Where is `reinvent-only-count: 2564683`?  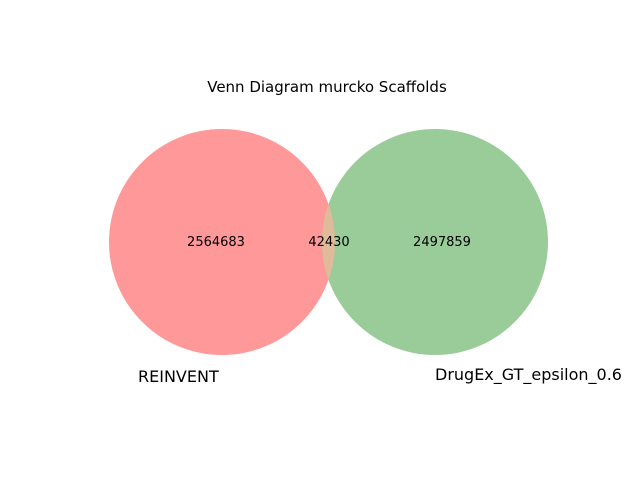
reinvent-only-count: 2564683 is located at coordinates (216, 242).